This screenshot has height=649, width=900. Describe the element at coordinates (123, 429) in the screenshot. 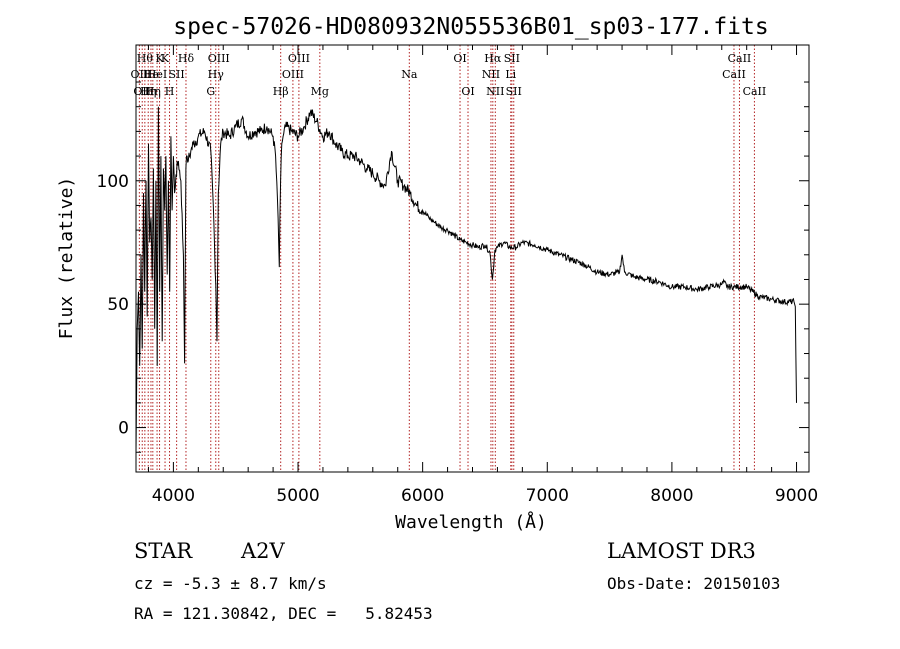

I see `y-tick-label: 0` at that location.